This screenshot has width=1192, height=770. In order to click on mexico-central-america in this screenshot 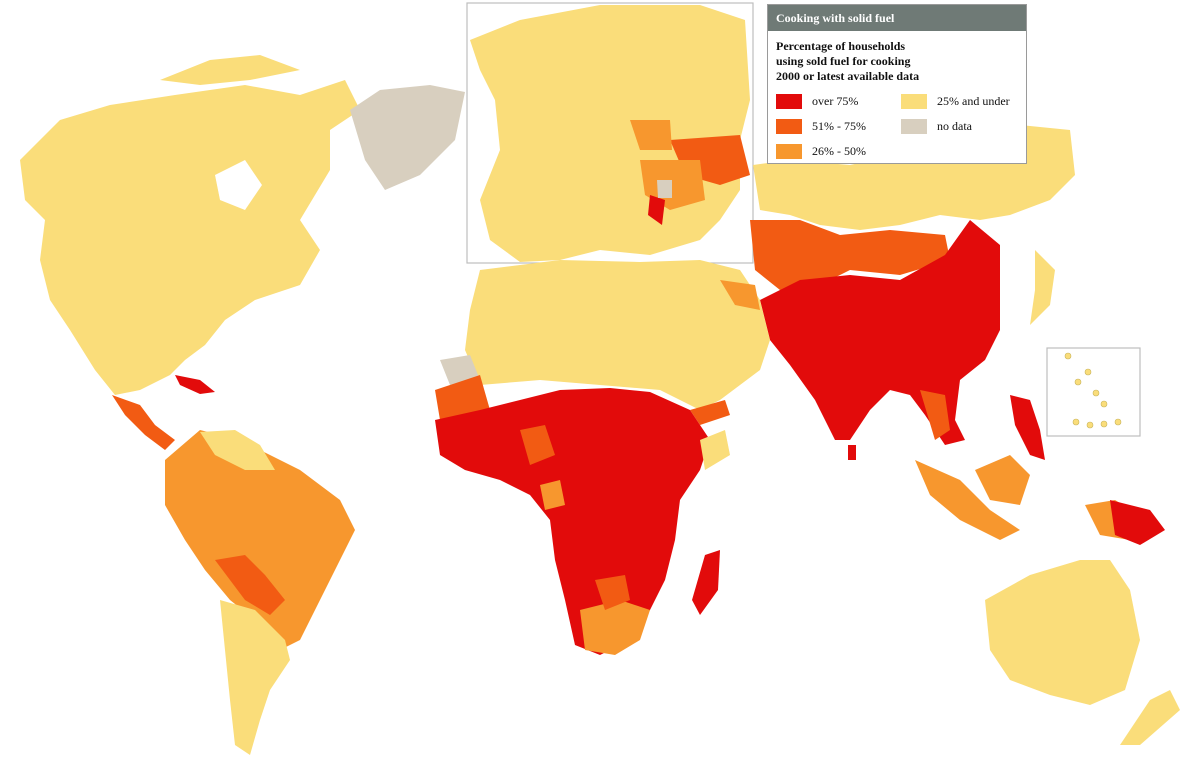, I will do `click(143, 422)`.